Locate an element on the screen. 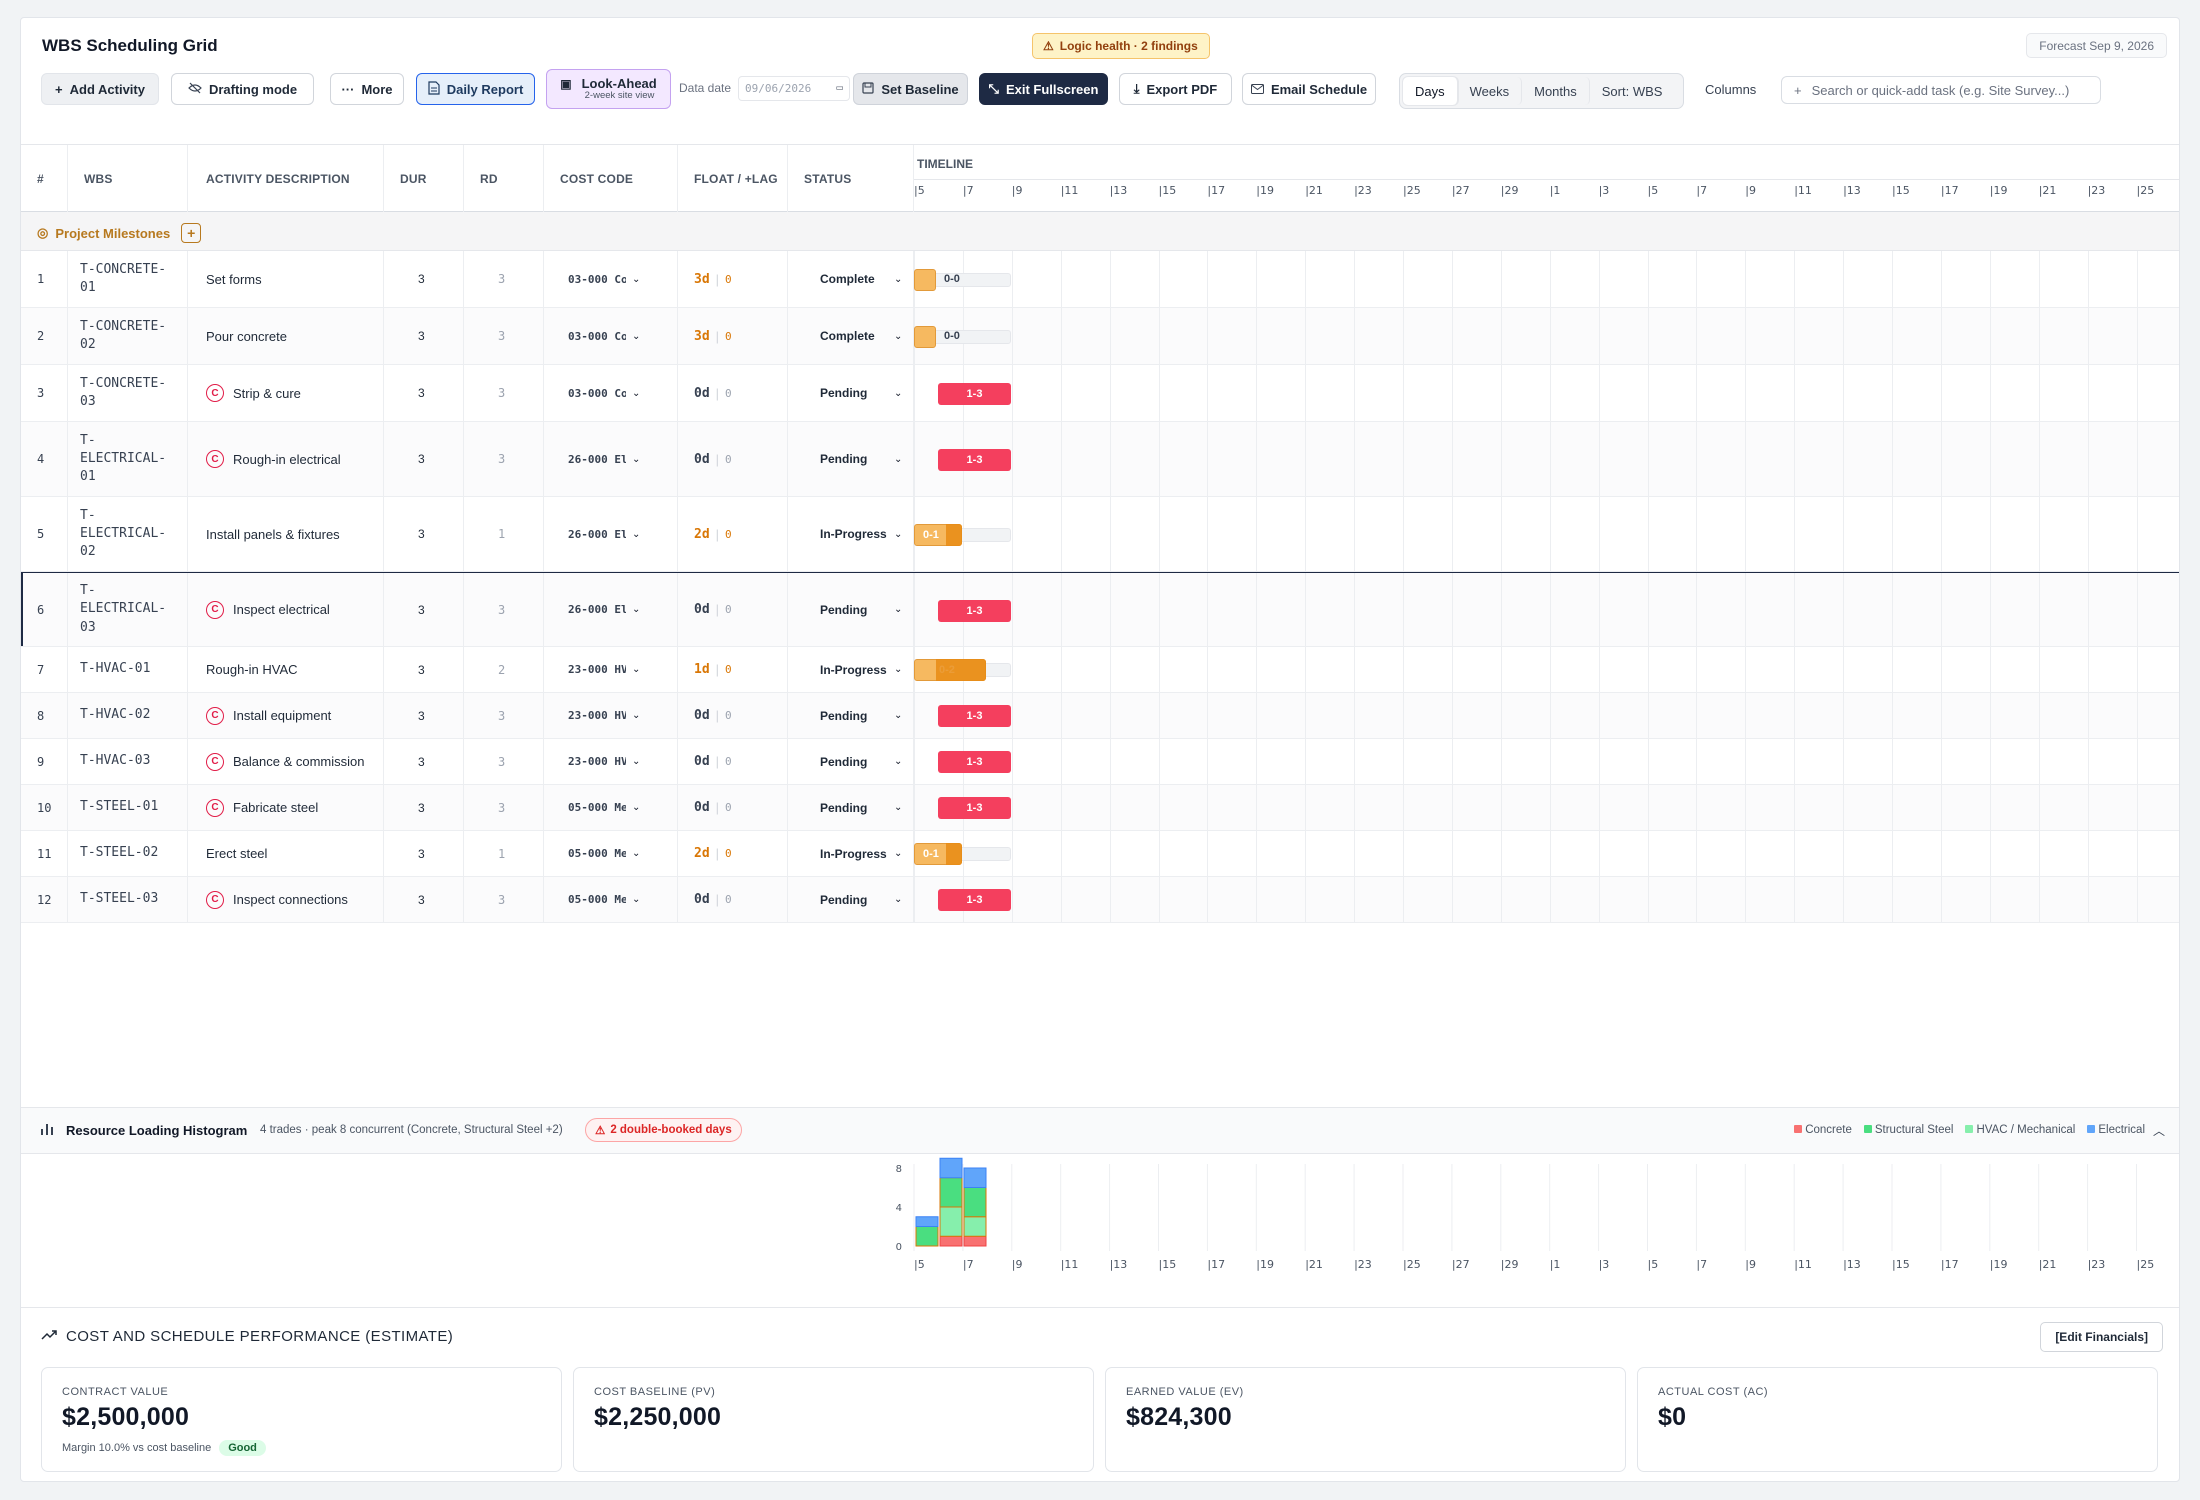 This screenshot has width=2200, height=1500. wbs-code: T-HVAC-02 is located at coordinates (128, 715).